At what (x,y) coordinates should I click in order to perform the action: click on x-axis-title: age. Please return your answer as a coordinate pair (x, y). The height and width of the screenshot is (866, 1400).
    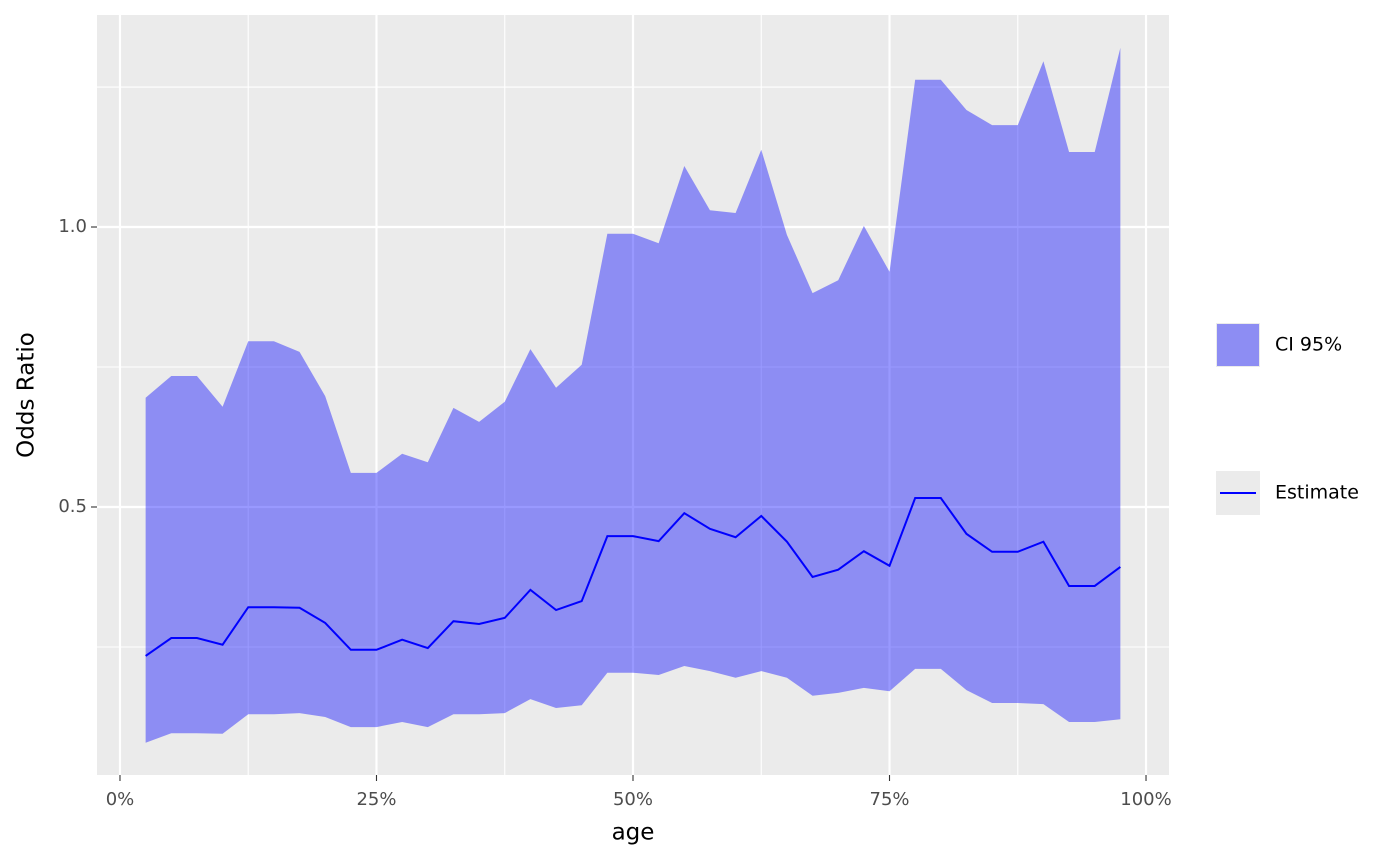
    Looking at the image, I should click on (633, 833).